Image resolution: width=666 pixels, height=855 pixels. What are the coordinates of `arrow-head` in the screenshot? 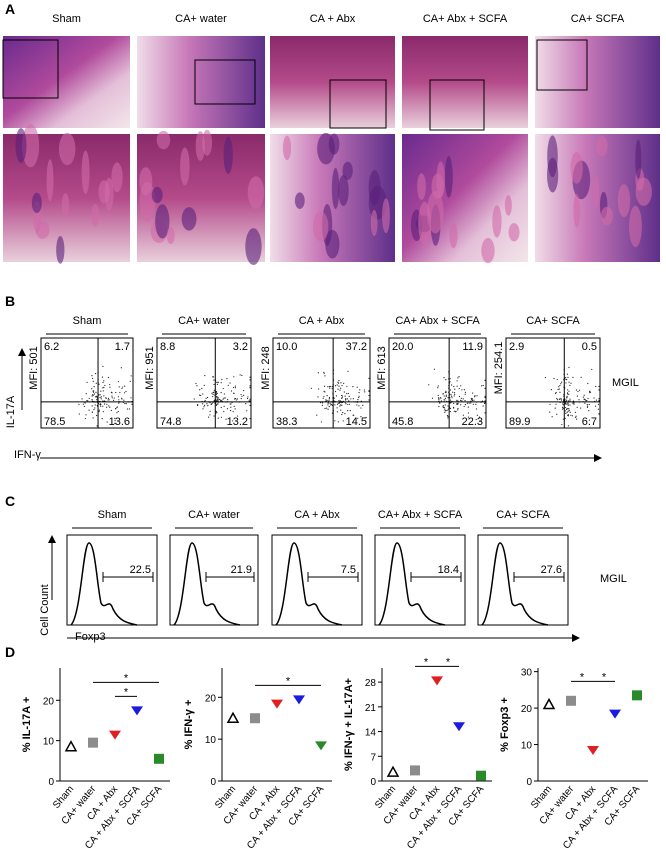 It's located at (598, 458).